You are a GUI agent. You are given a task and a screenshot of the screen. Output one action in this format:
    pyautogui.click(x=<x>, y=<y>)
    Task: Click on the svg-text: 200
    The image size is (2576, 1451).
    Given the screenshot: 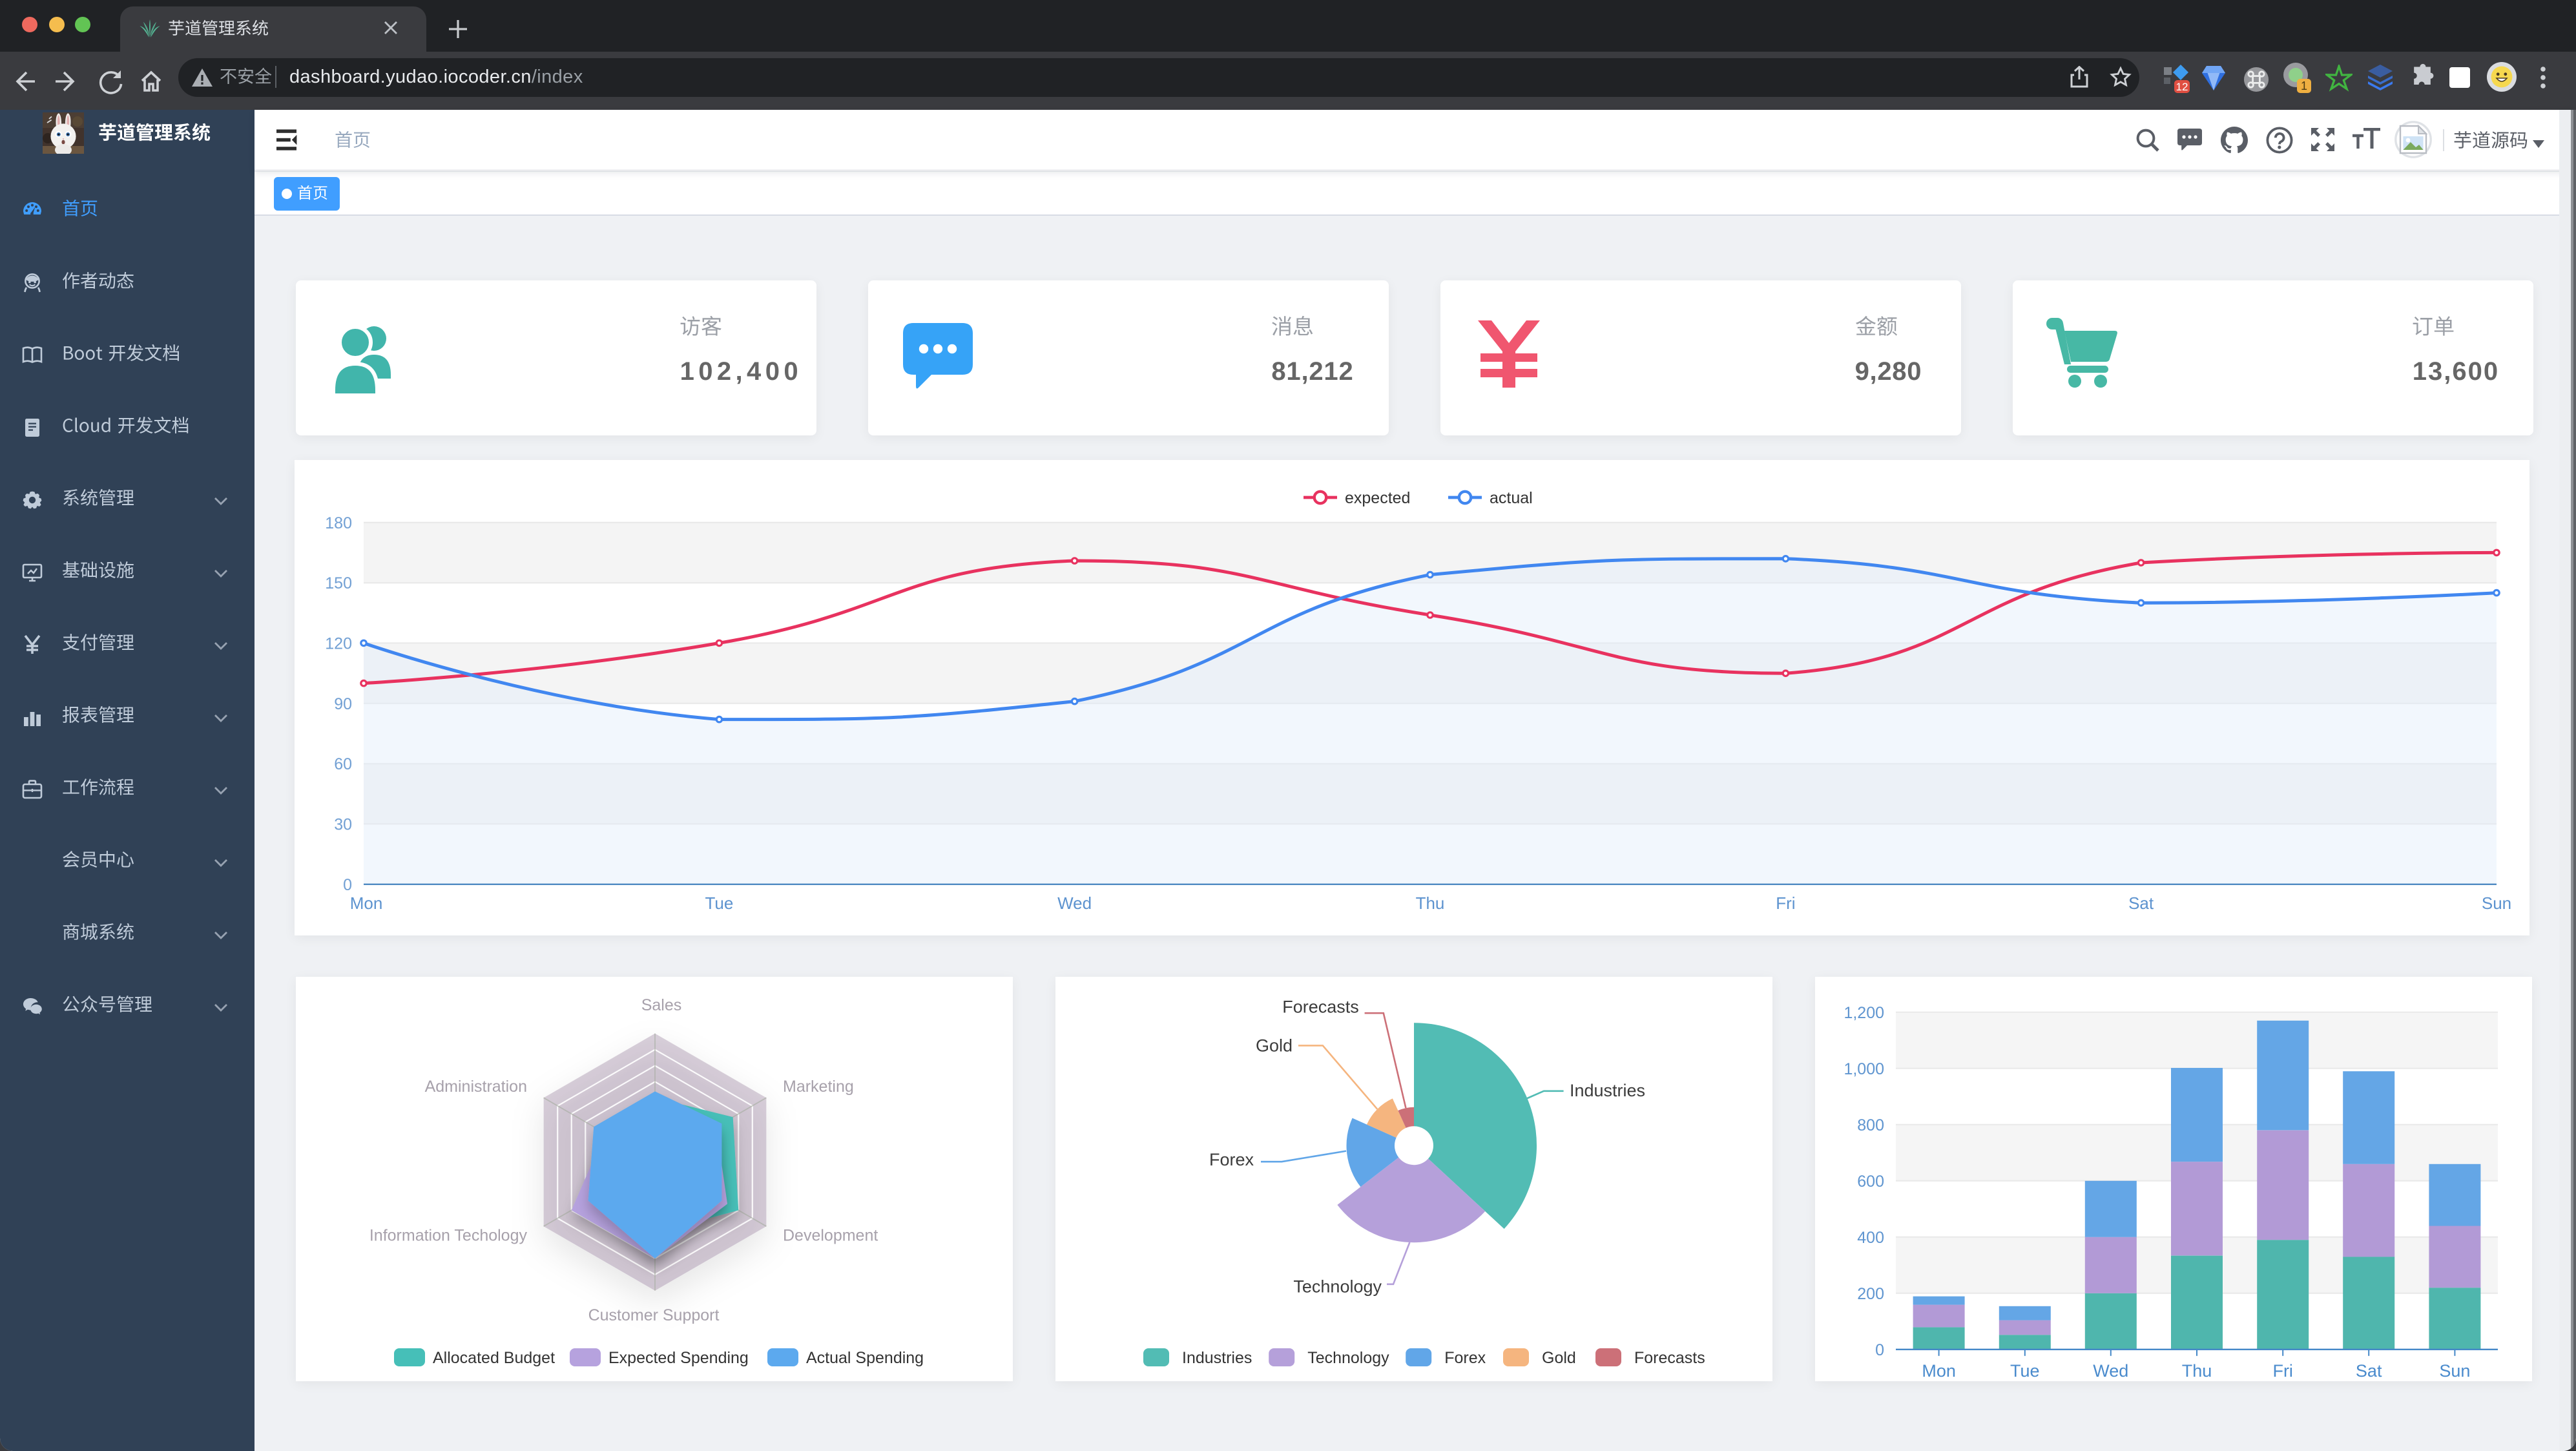 What is the action you would take?
    pyautogui.click(x=1870, y=1293)
    